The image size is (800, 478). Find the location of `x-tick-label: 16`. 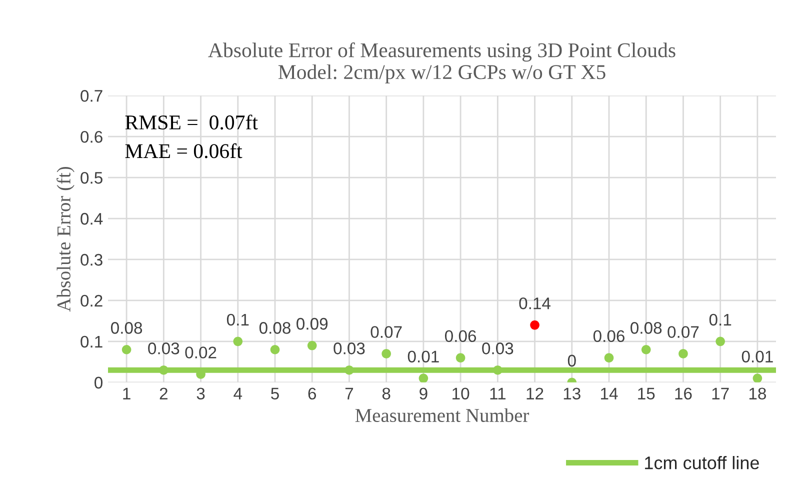

x-tick-label: 16 is located at coordinates (683, 394).